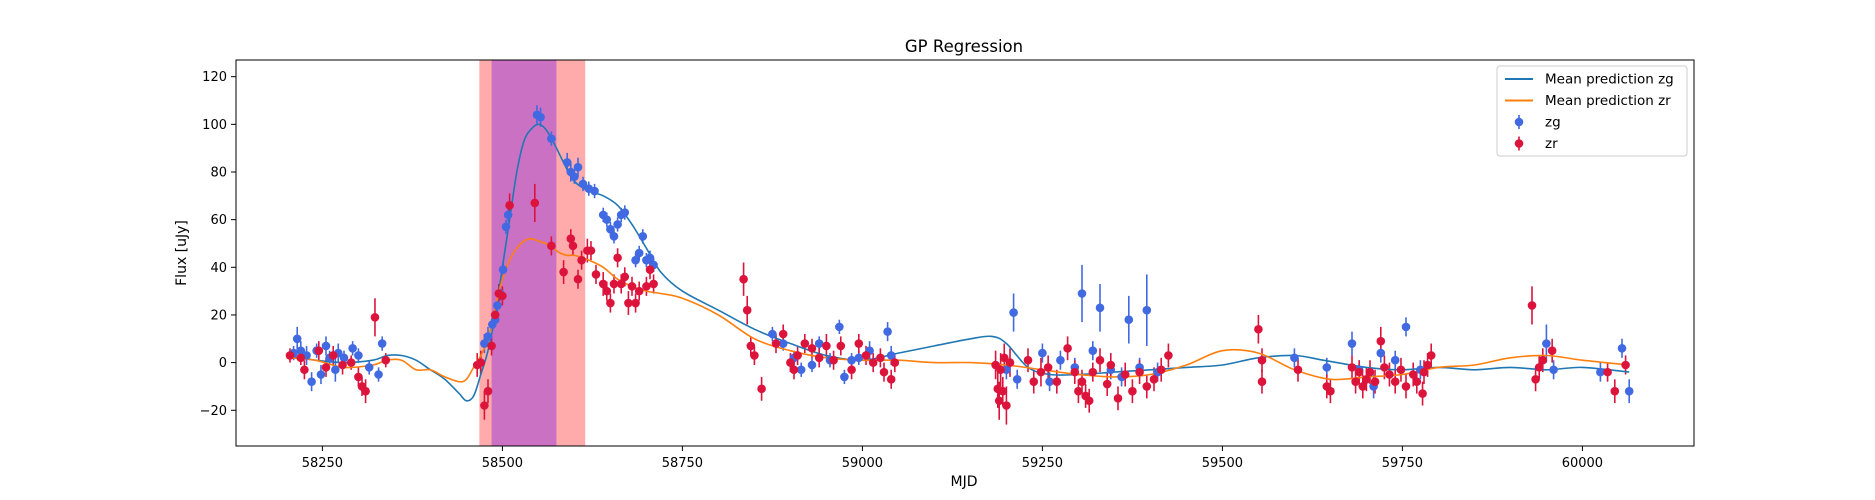  I want to click on x-axis-label: MJD, so click(964, 482).